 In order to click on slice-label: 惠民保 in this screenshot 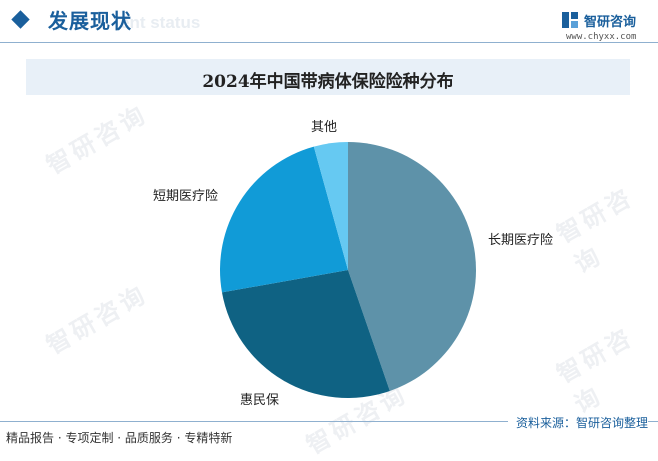, I will do `click(259, 400)`.